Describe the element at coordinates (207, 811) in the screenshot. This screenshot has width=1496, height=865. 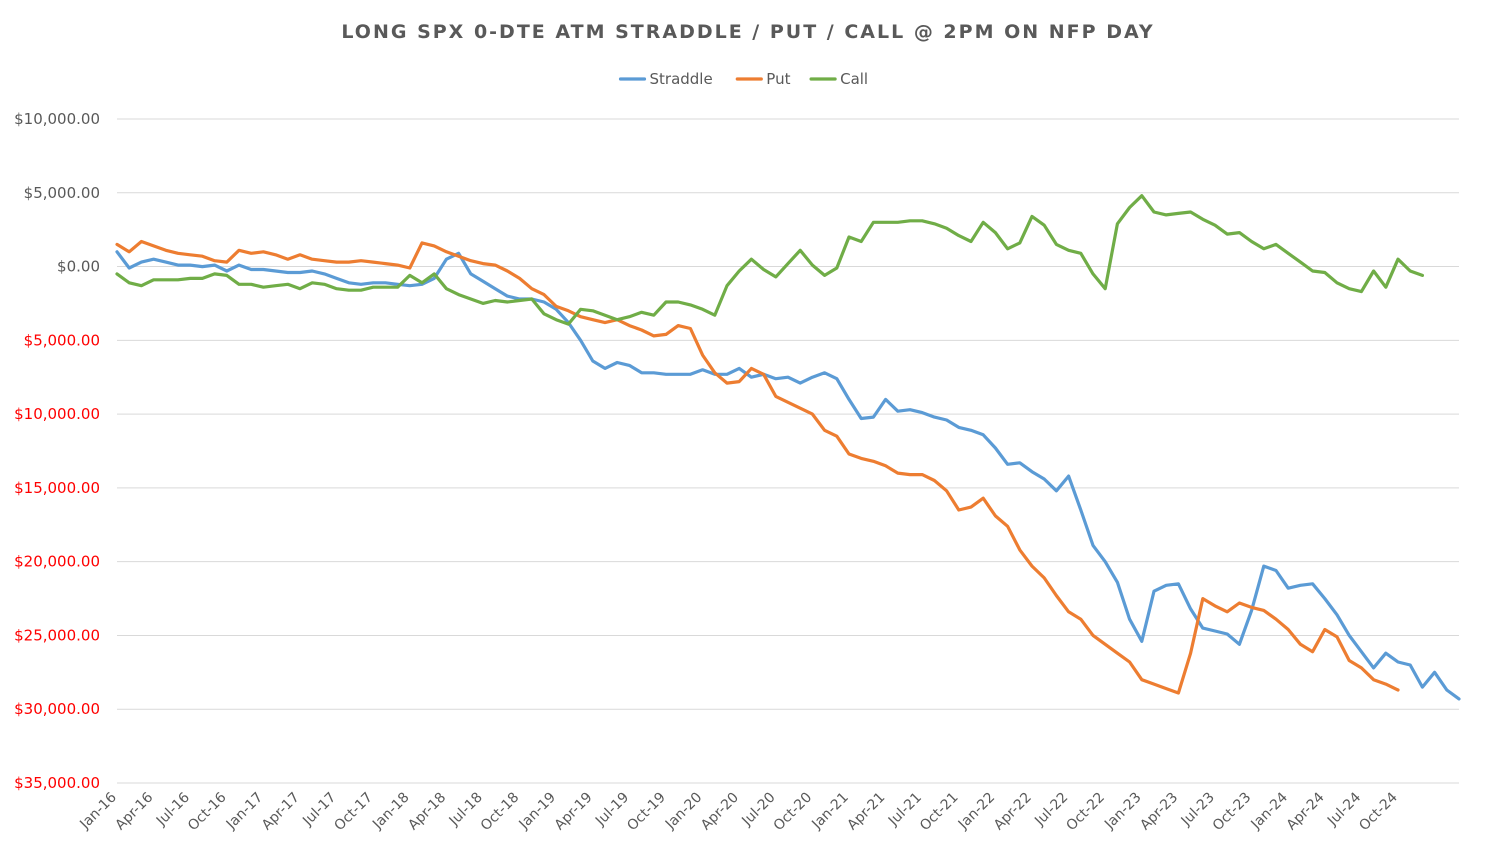
I see `x-tick-label: Oct-16` at that location.